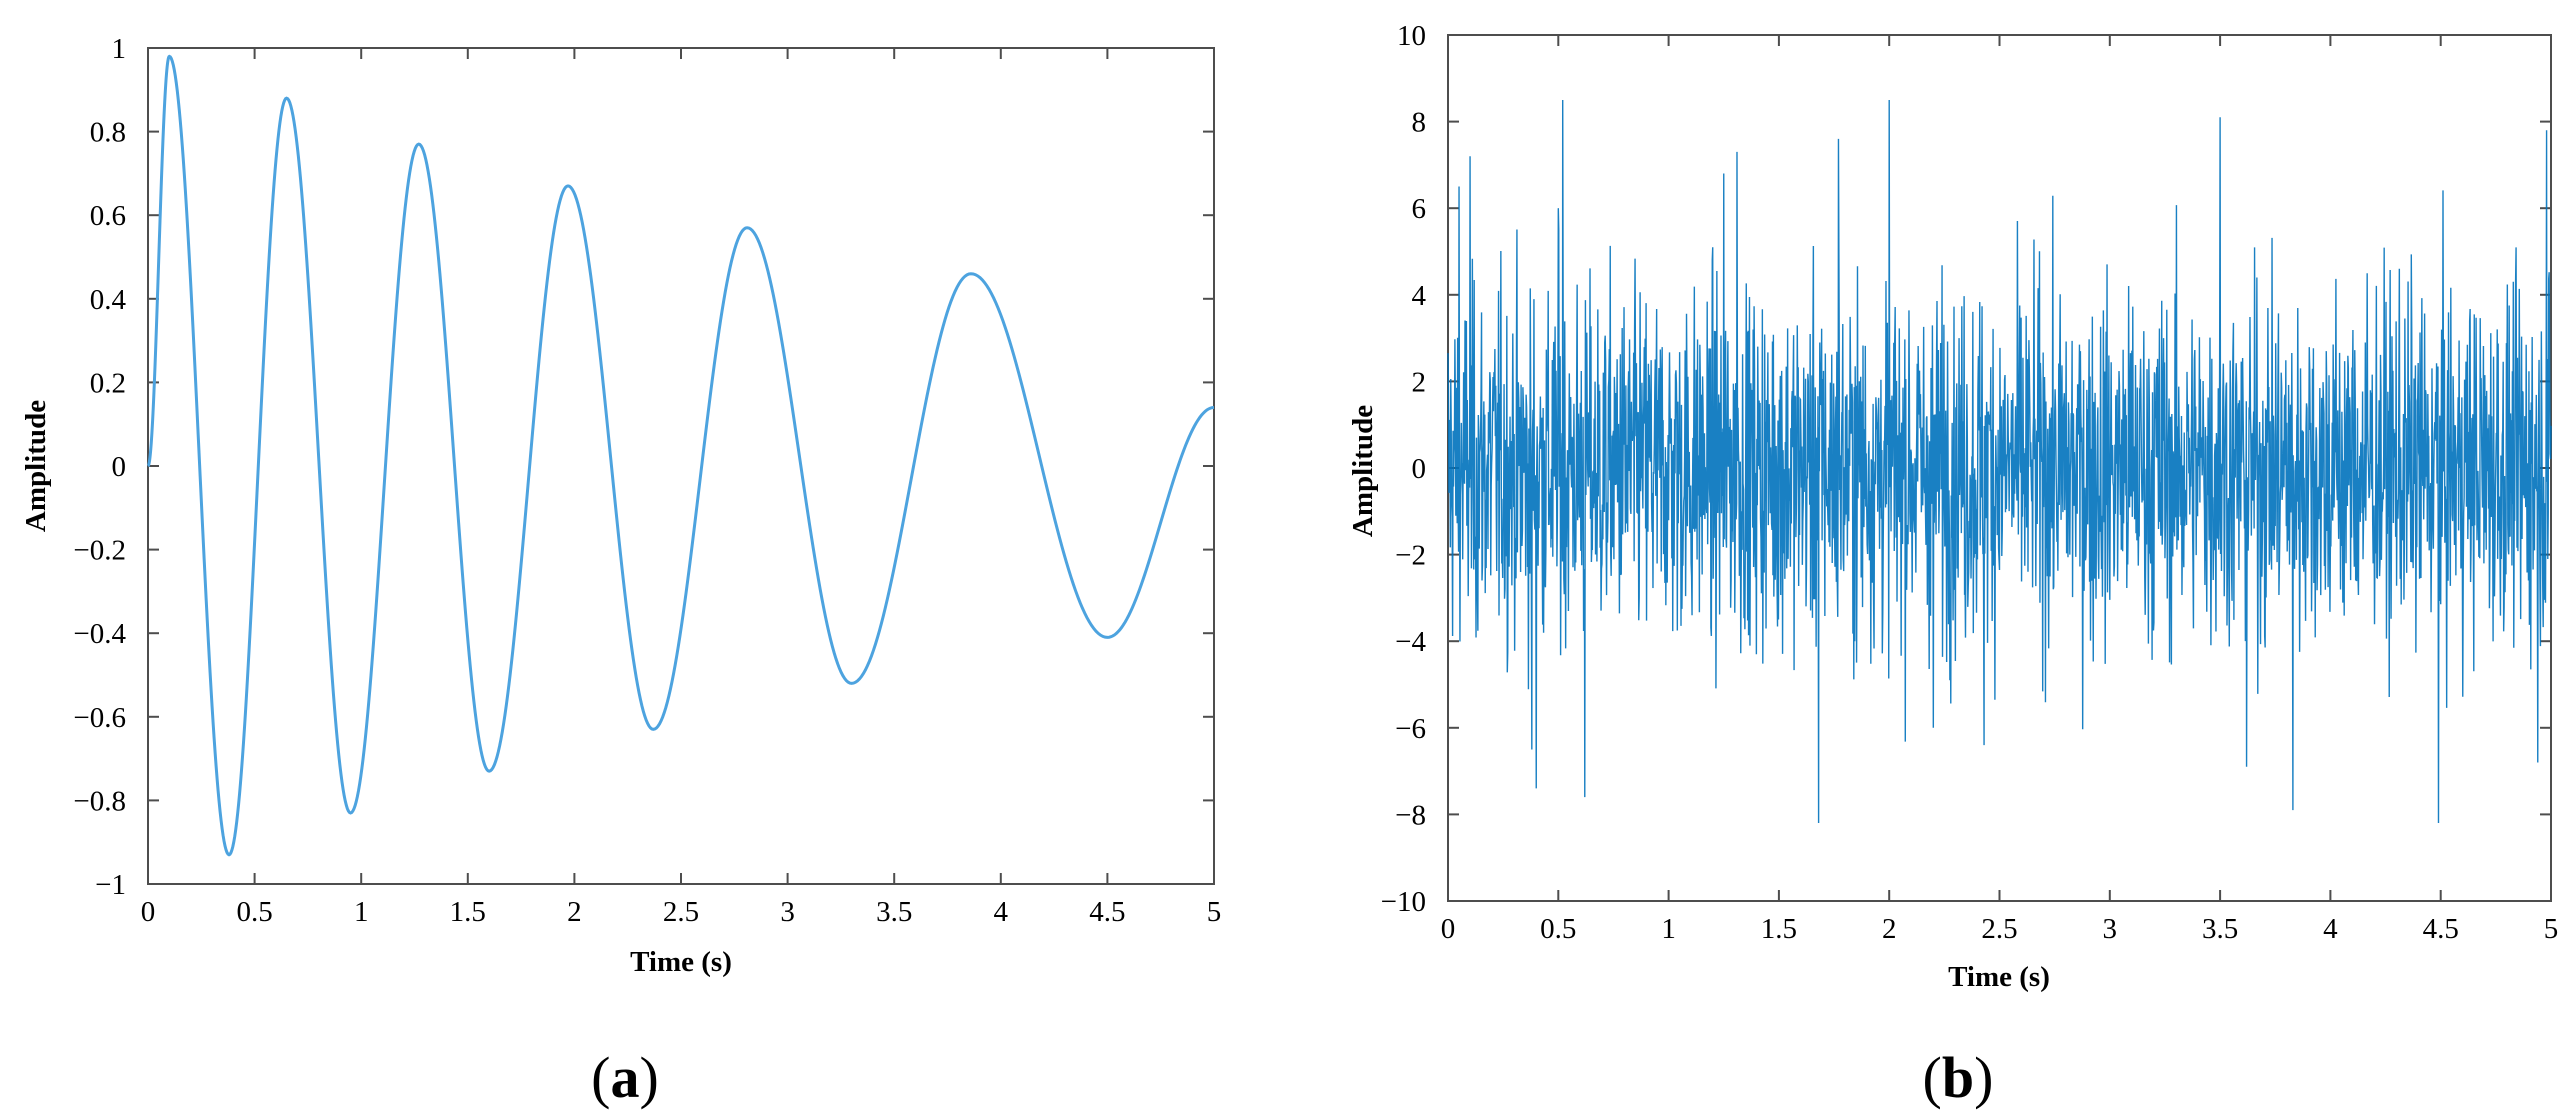 Image resolution: width=2573 pixels, height=1113 pixels. I want to click on x-axis-label-b: Time (s), so click(1999, 977).